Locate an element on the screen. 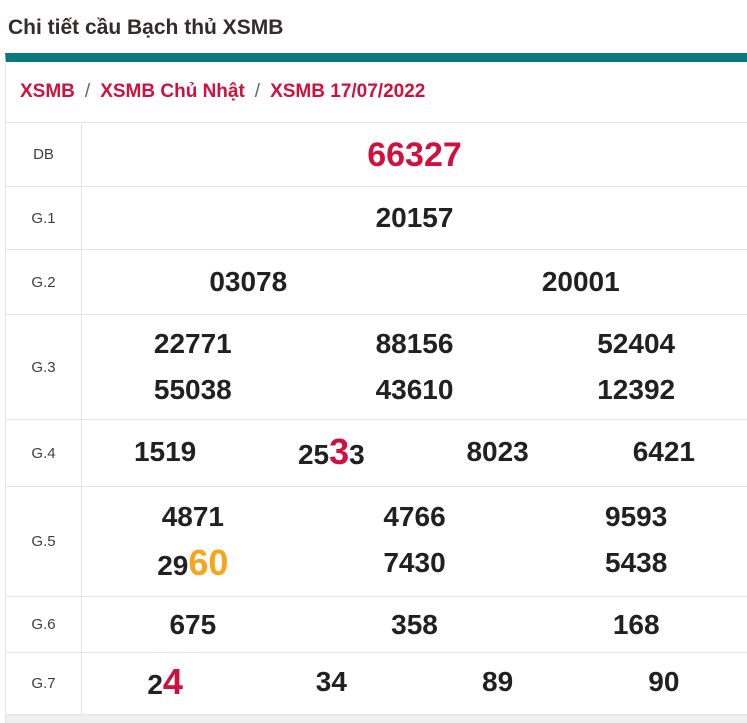 Image resolution: width=747 pixels, height=723 pixels. prize-values: 24 34 89 90 is located at coordinates (414, 683).